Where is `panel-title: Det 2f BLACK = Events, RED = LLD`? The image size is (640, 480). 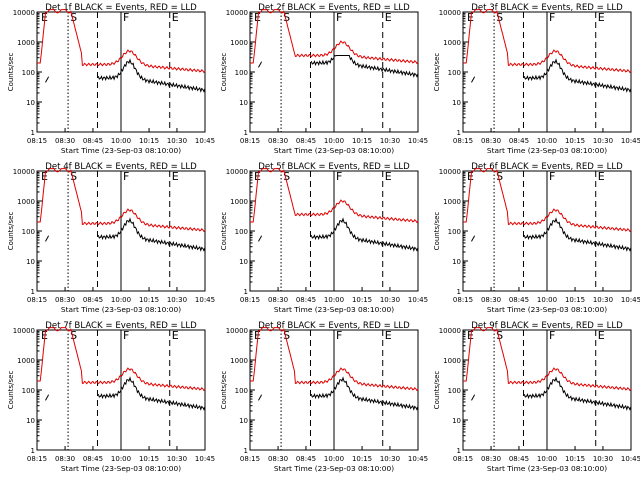
panel-title: Det 2f BLACK = Events, RED = LLD is located at coordinates (334, 8).